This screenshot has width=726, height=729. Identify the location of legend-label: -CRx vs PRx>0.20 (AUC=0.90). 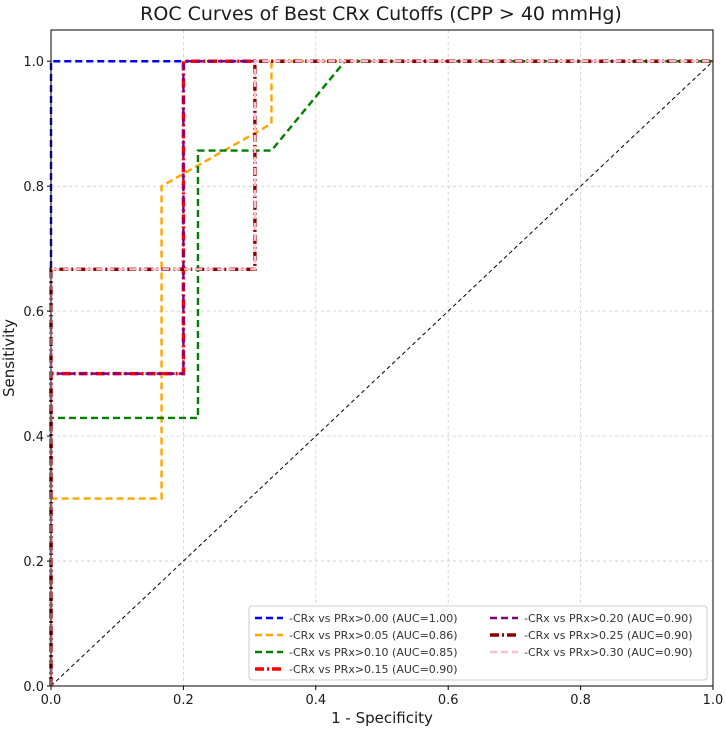
(608, 618).